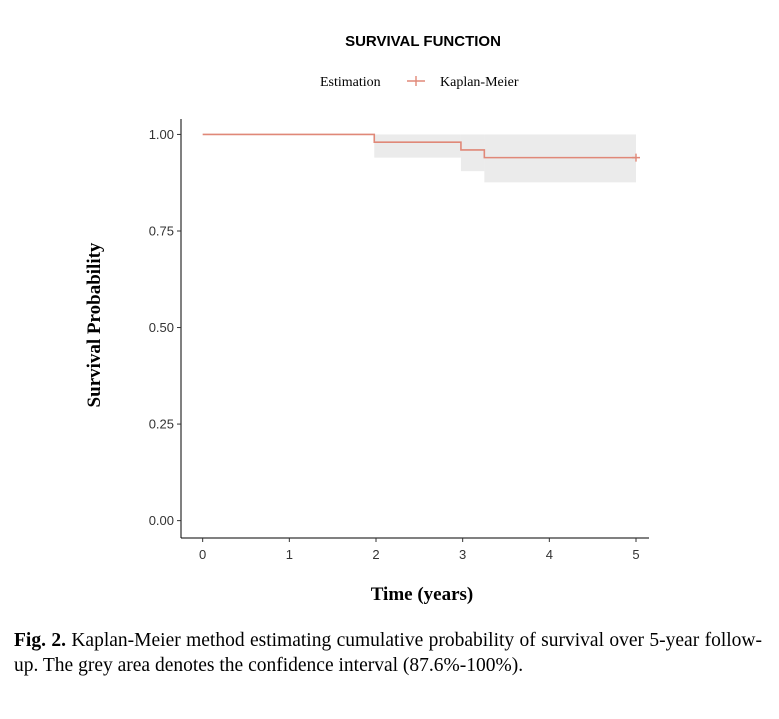 The height and width of the screenshot is (719, 779). Describe the element at coordinates (40, 640) in the screenshot. I see `caption-label: Fig. 2.` at that location.